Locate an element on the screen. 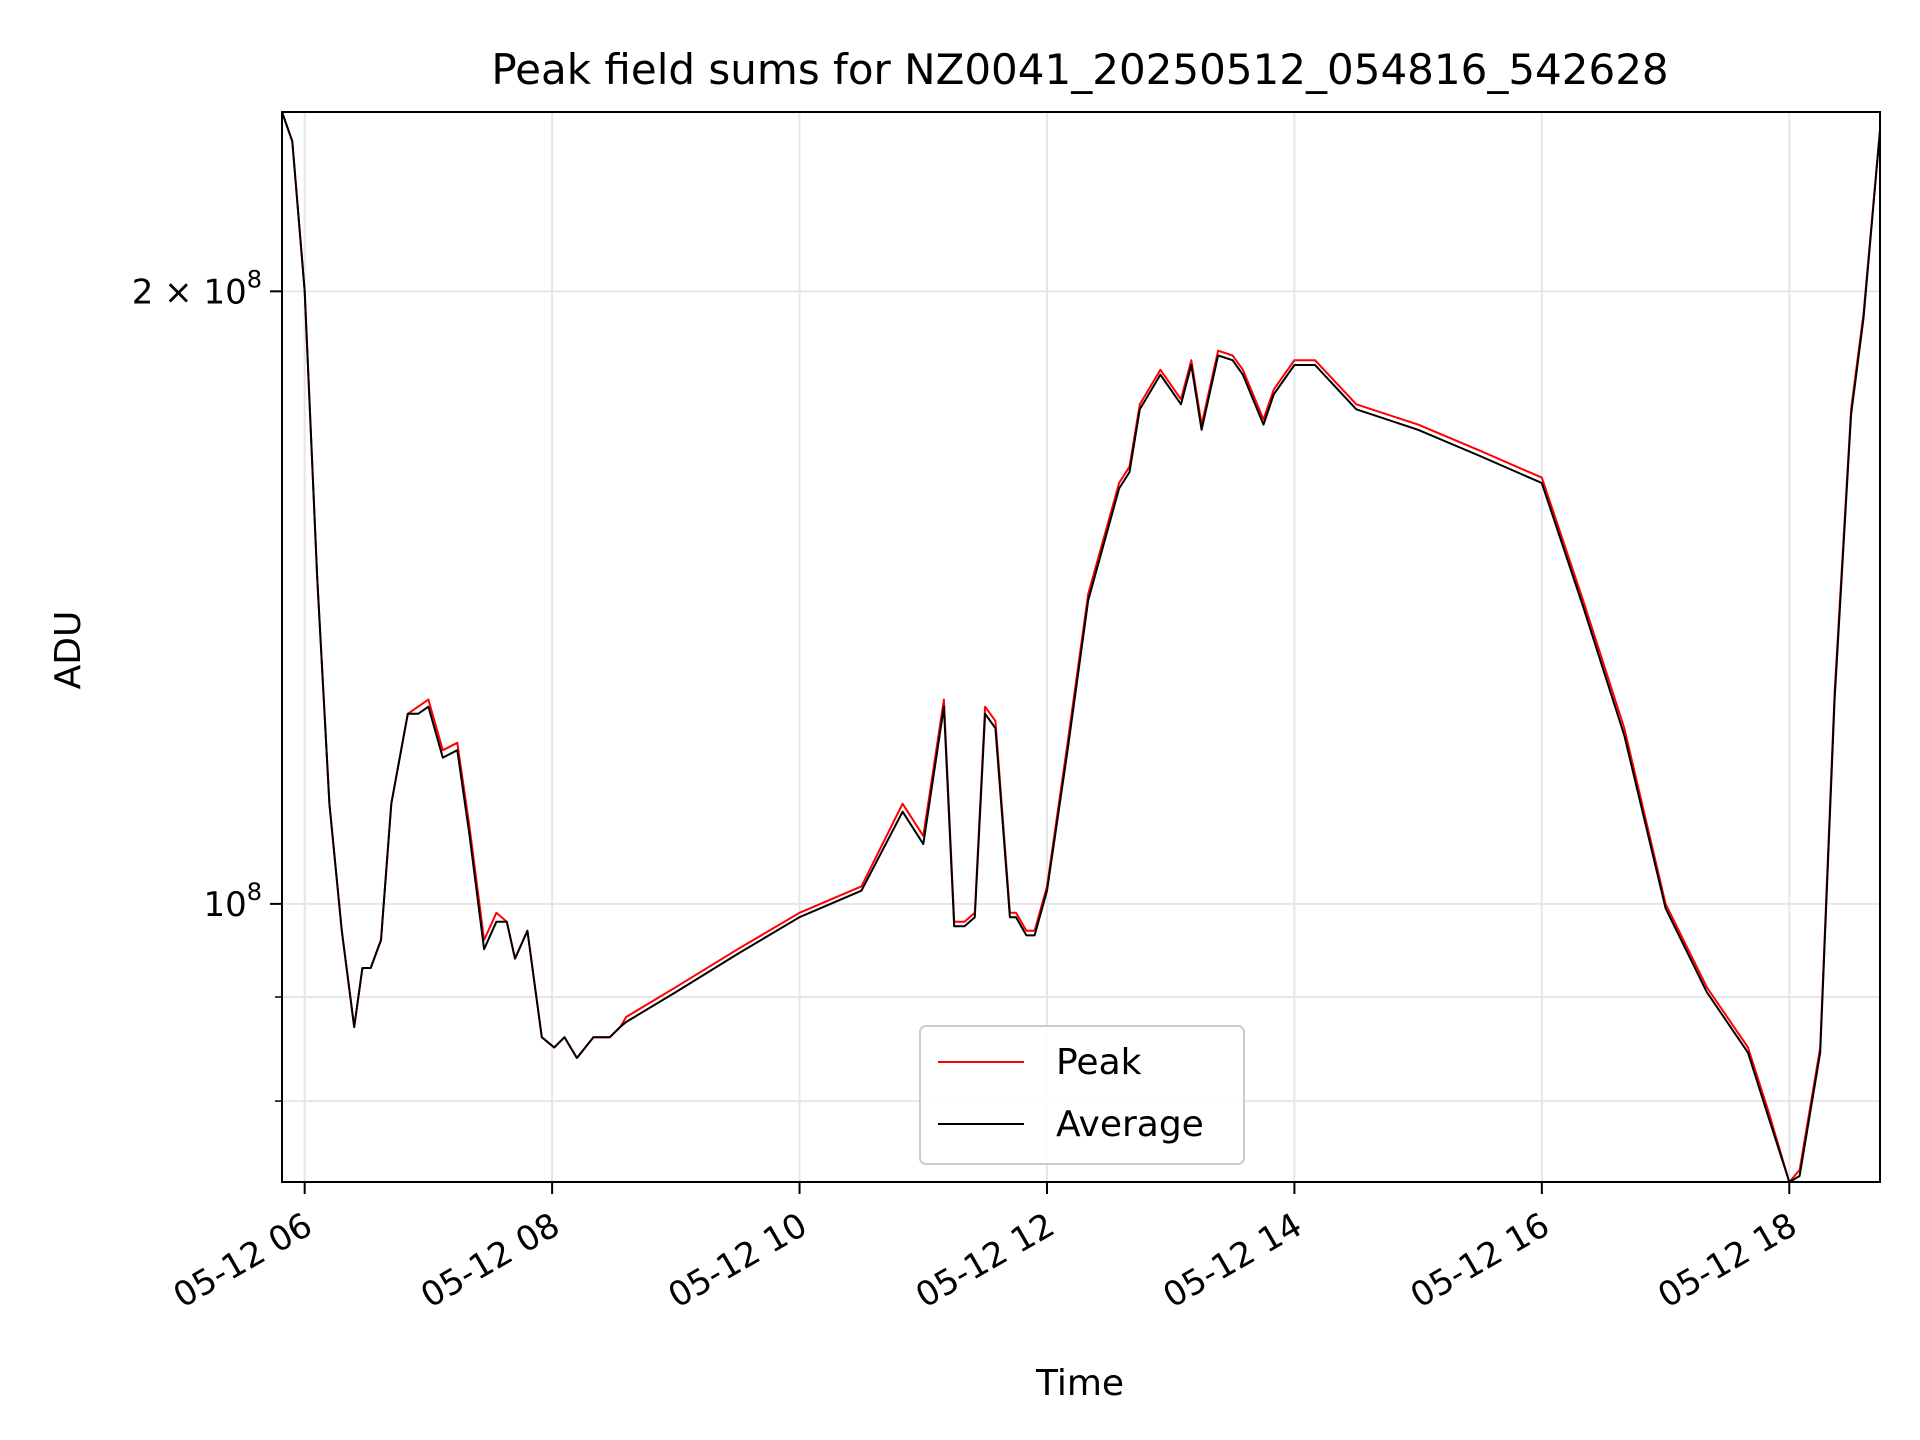 This screenshot has height=1440, width=1920. y-axis-label: ADU is located at coordinates (68, 650).